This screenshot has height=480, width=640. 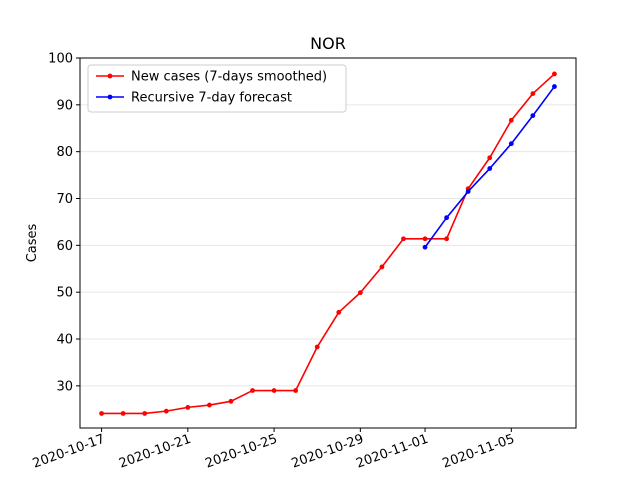 I want to click on y-tick-label: 50, so click(x=64, y=293).